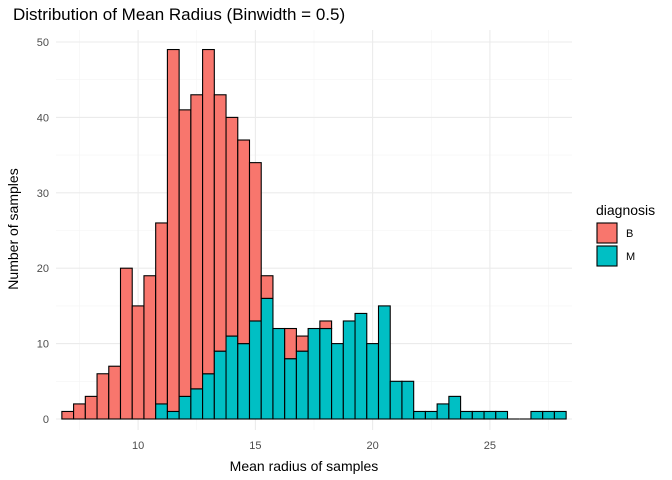 The image size is (672, 480). Describe the element at coordinates (607, 256) in the screenshot. I see `legend-key-m` at that location.